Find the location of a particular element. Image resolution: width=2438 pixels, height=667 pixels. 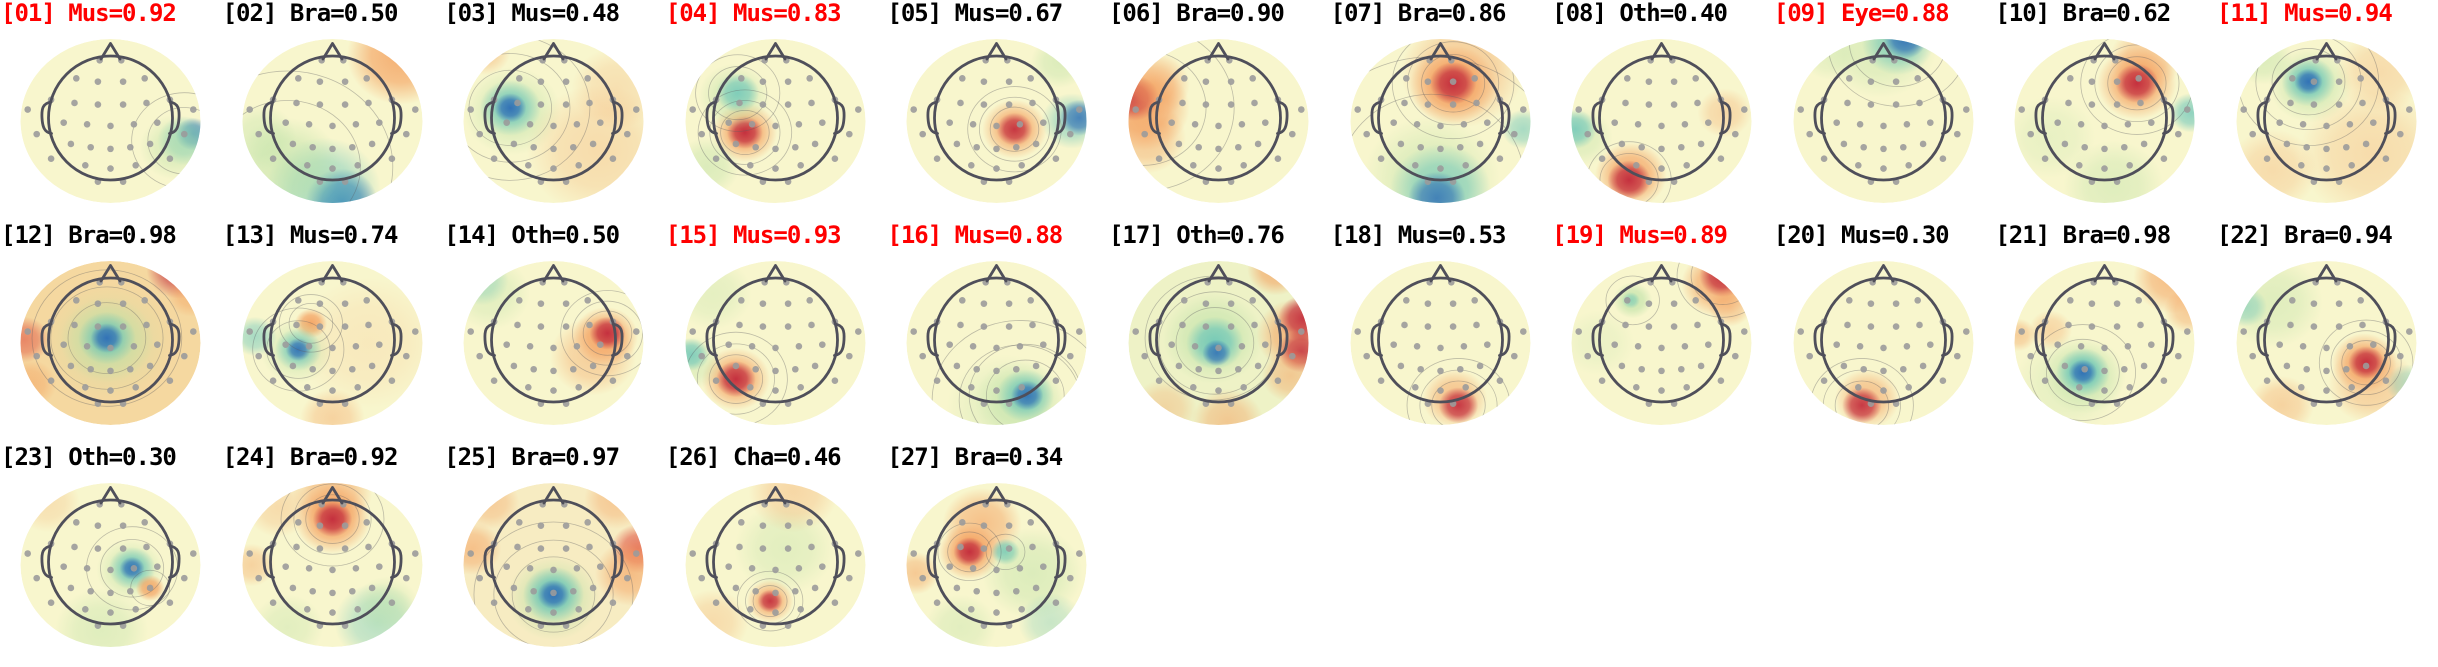

component-cell-18: [18] Mus=0.53 is located at coordinates (1440, 333).